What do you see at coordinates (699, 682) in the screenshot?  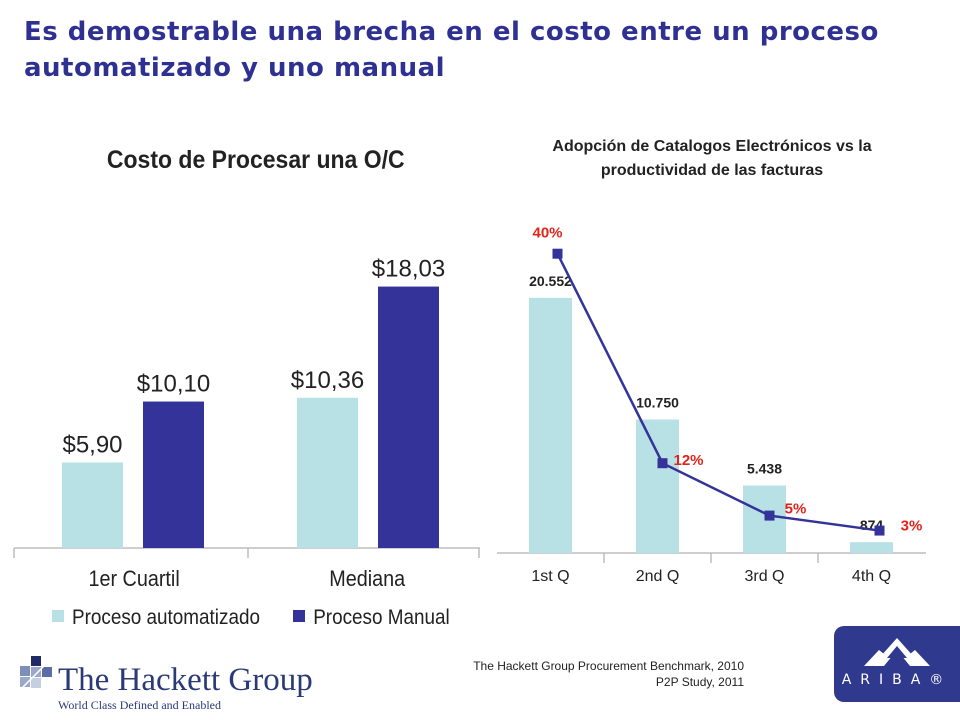 I see `source-line-2: P2P Study, 2011` at bounding box center [699, 682].